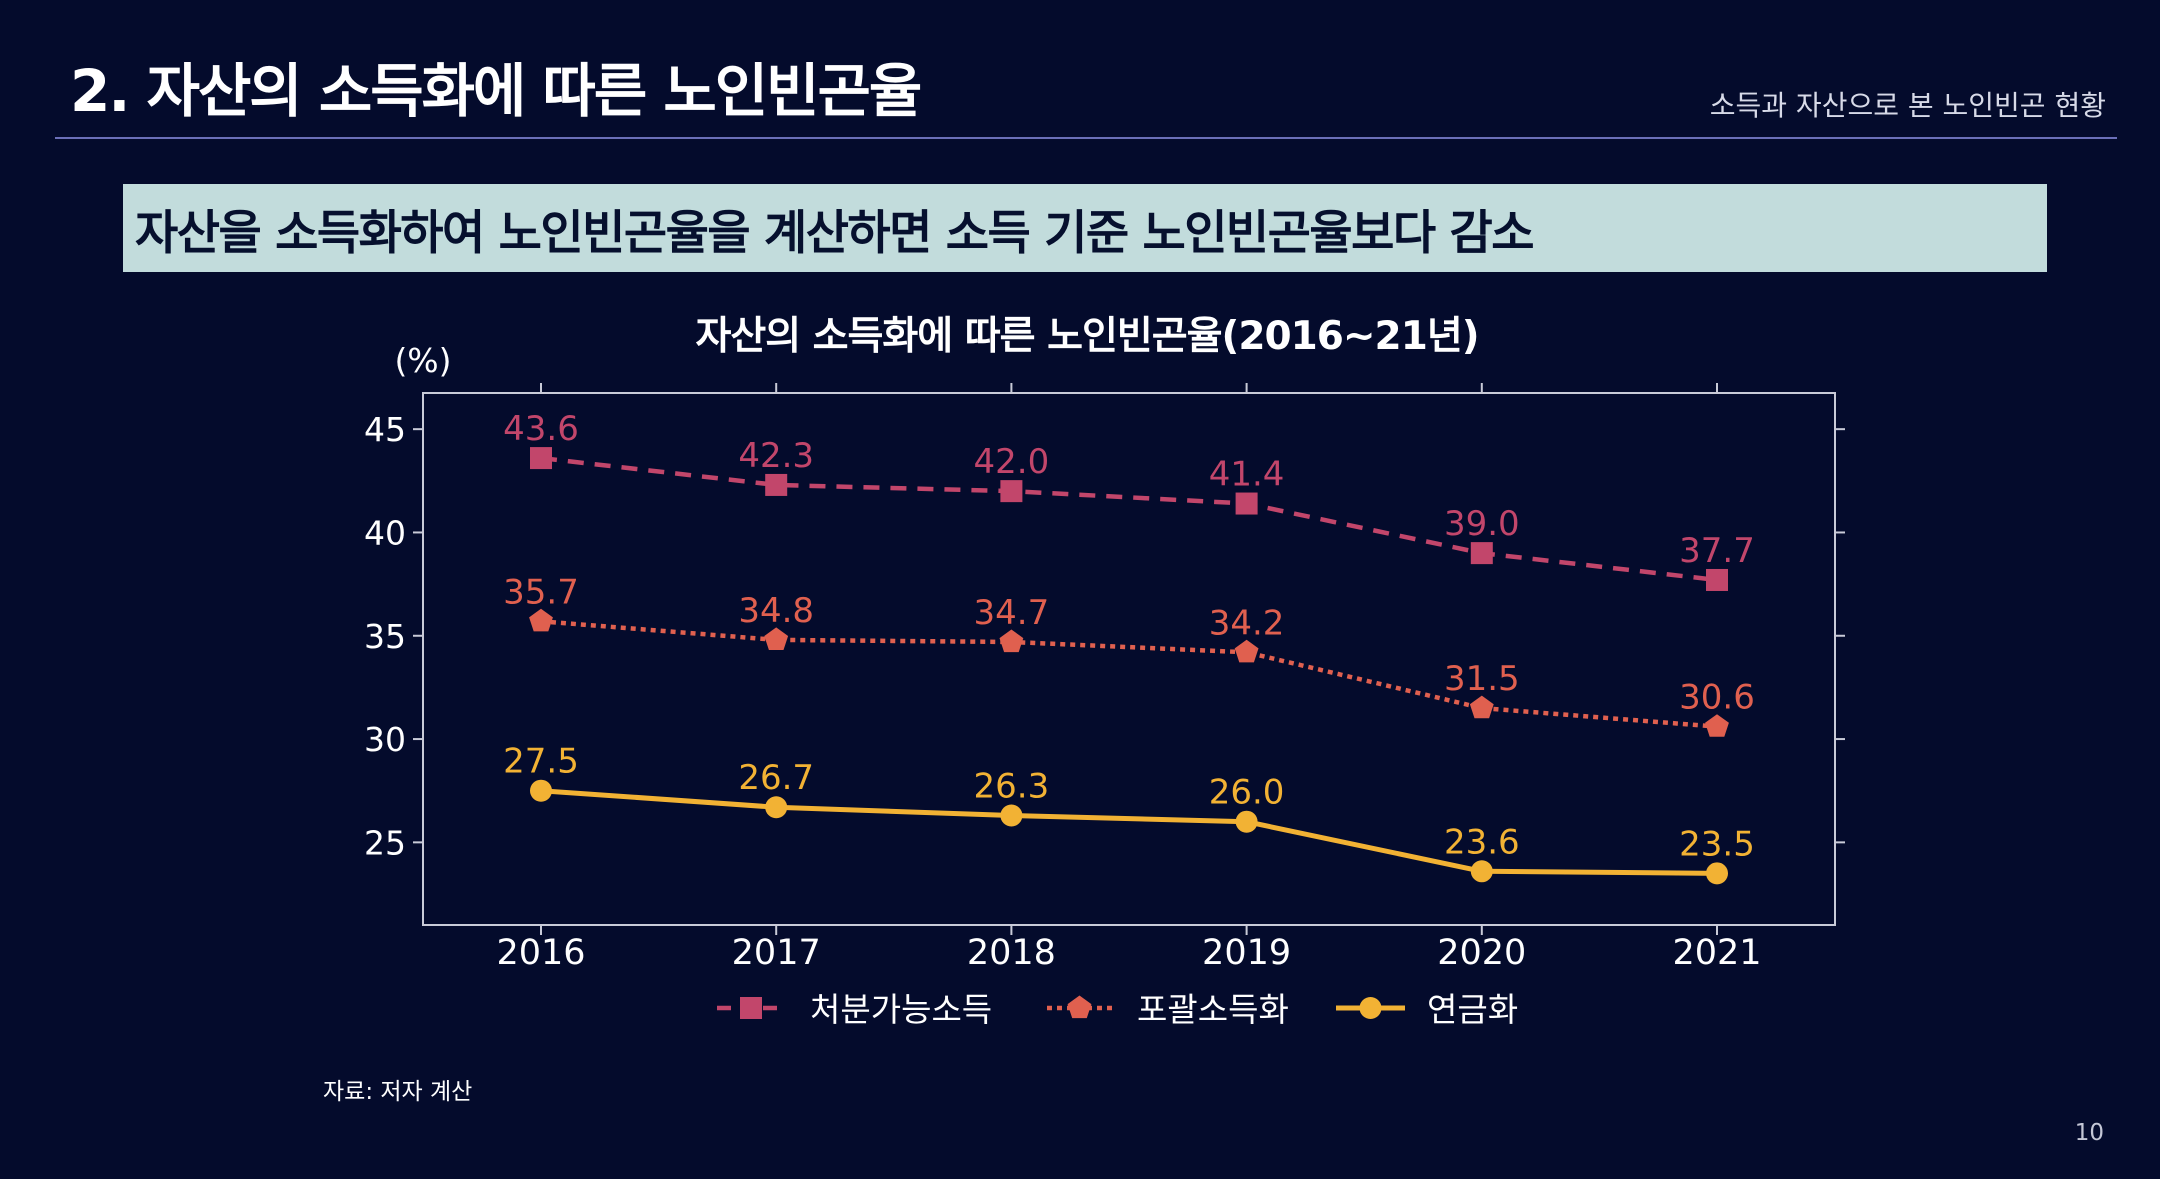 The image size is (2160, 1179). I want to click on legend-label: 연금화, so click(1472, 1009).